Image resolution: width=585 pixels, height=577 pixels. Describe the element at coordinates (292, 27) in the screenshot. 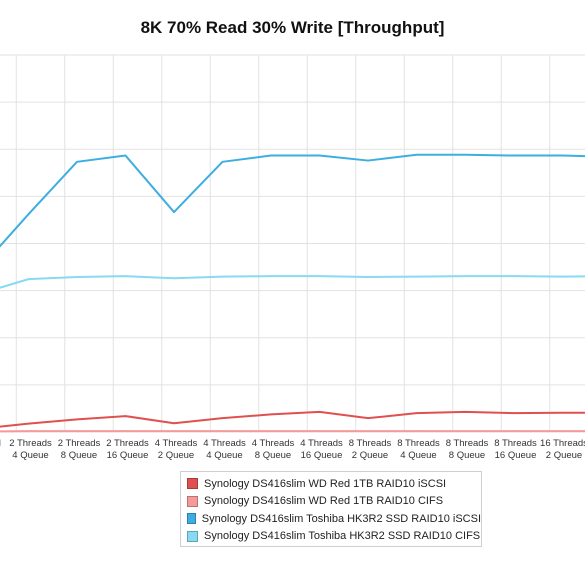

I see `chart-title: 8K 70% Read 30% Write [Throughput]` at that location.